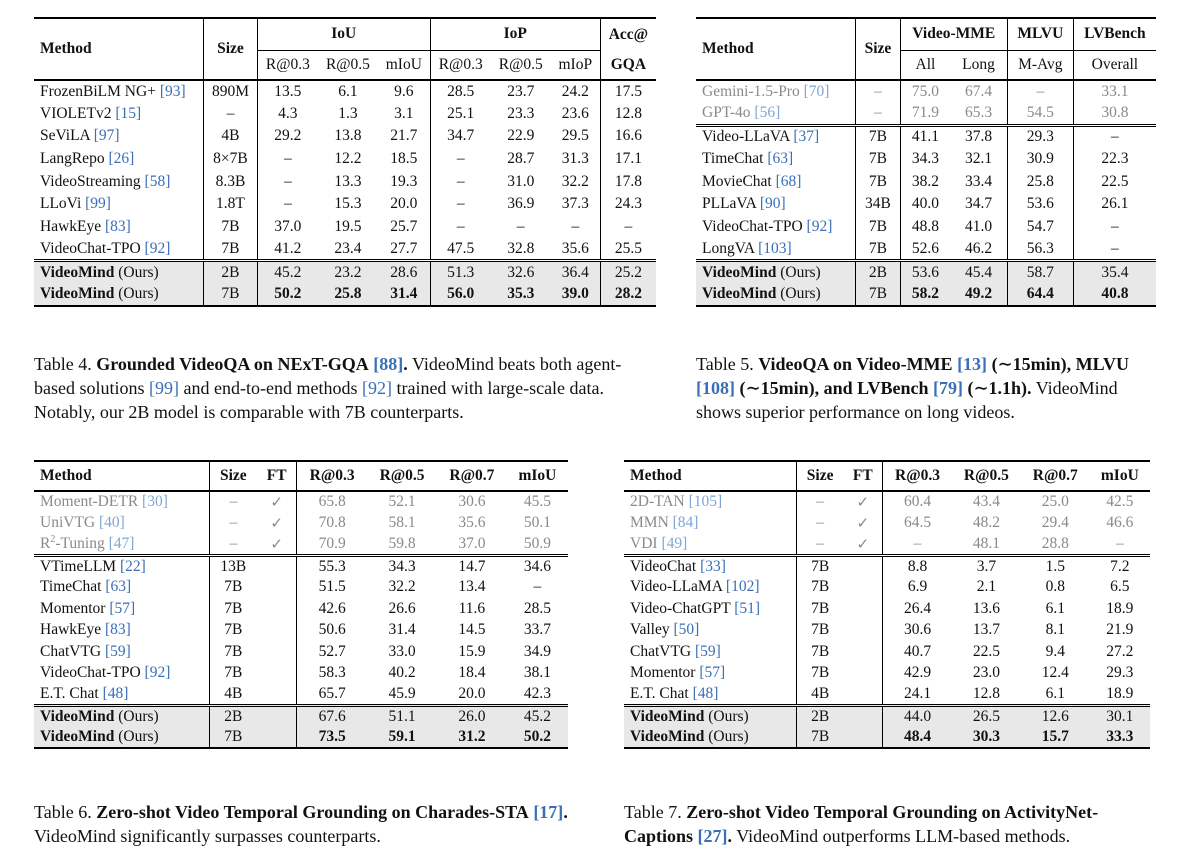 The height and width of the screenshot is (863, 1181). I want to click on citation-link: [90], so click(772, 204).